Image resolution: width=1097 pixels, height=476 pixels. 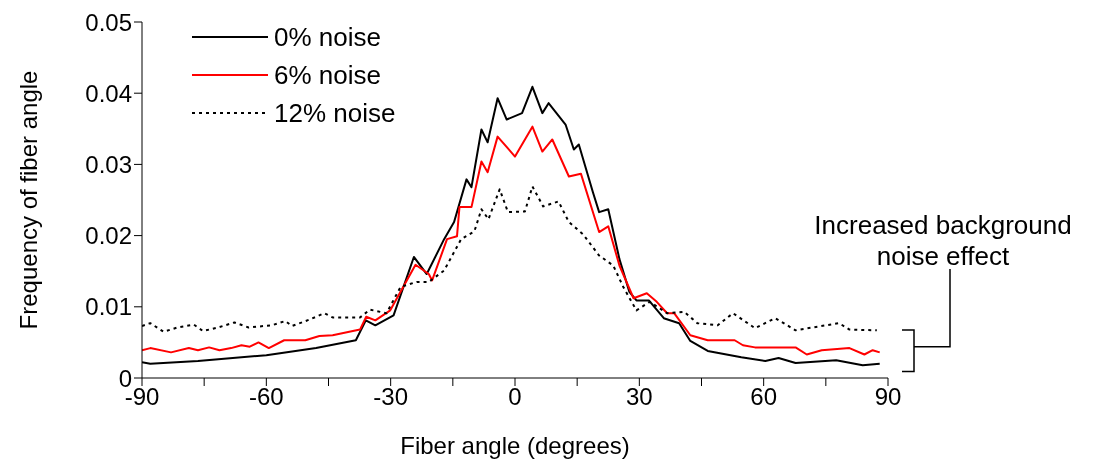 What do you see at coordinates (943, 241) in the screenshot?
I see `annotation: Increased background noise effect` at bounding box center [943, 241].